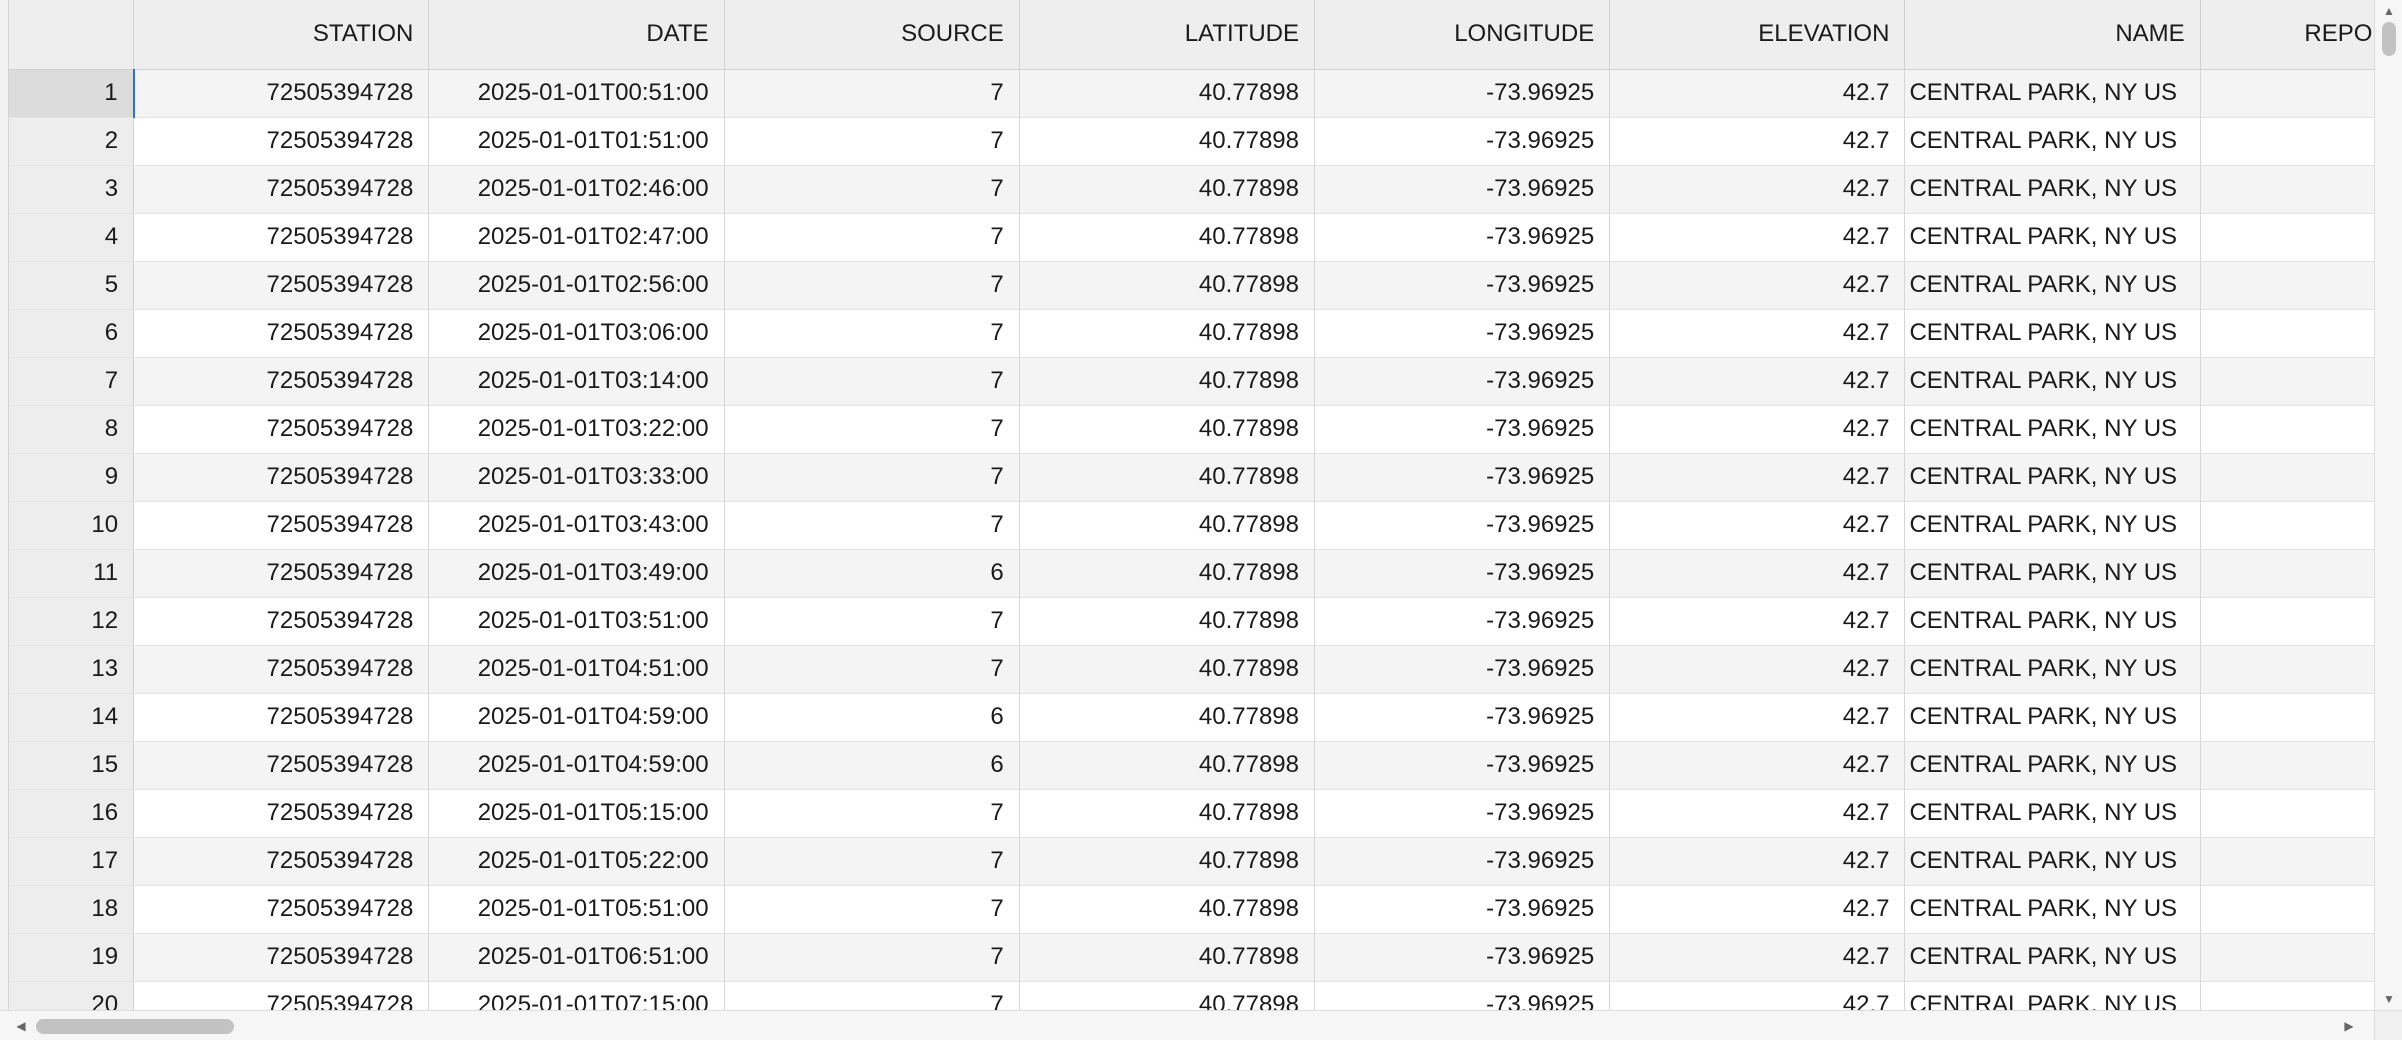 The height and width of the screenshot is (1040, 2402). Describe the element at coordinates (71, 765) in the screenshot. I see `row-number: 15` at that location.